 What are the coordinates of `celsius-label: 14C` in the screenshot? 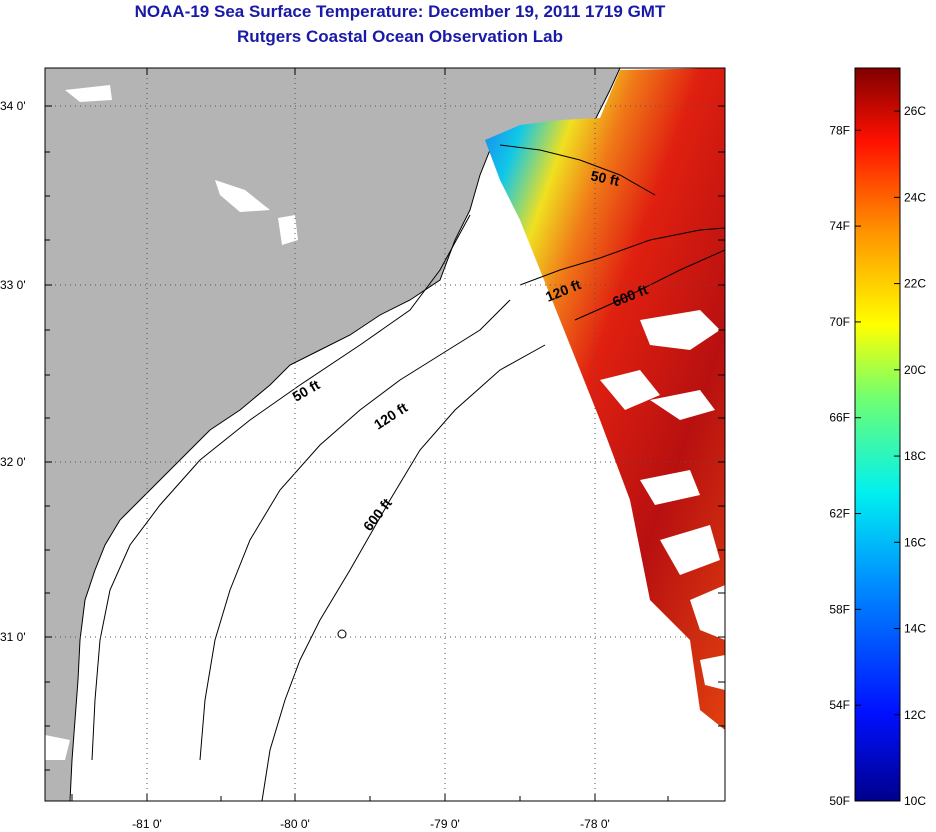 It's located at (915, 629).